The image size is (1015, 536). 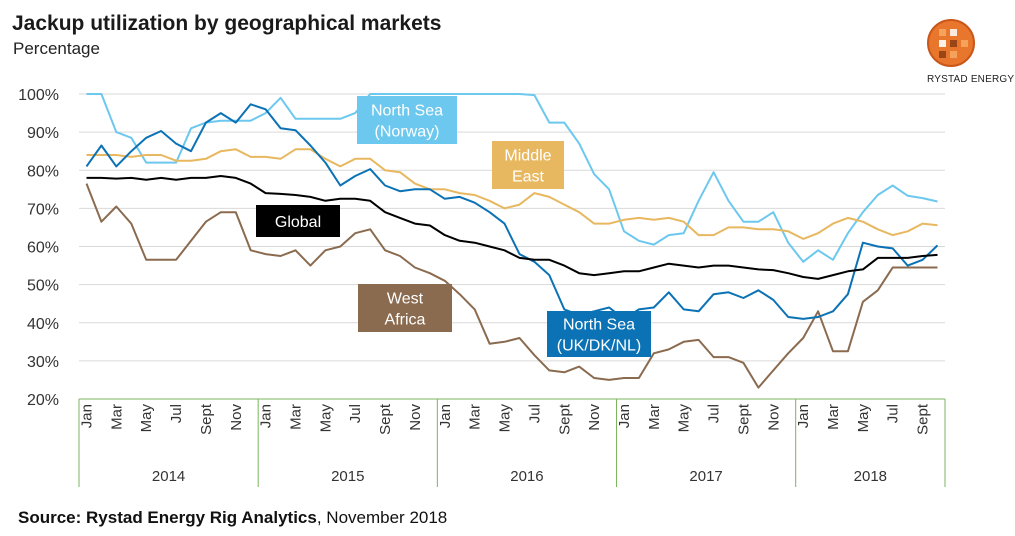 What do you see at coordinates (951, 43) in the screenshot?
I see `rystad-globe-icon` at bounding box center [951, 43].